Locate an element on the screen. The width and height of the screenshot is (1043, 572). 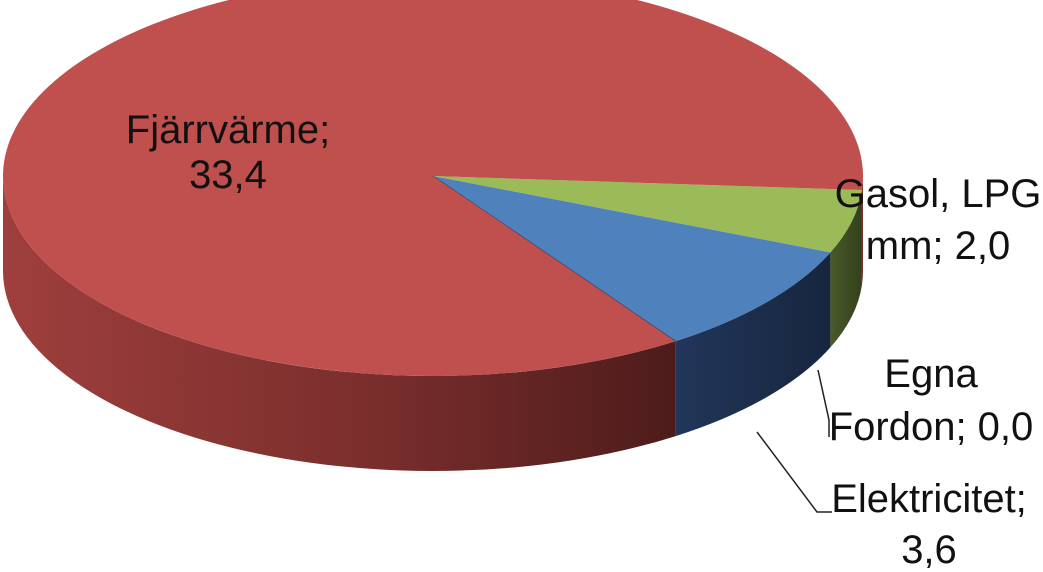
slice-side-fjarrvarme is located at coordinates (862, 230).